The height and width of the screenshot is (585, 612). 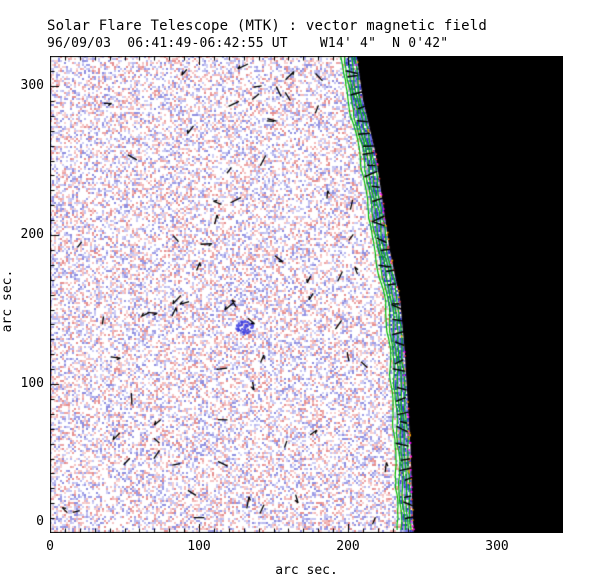 What do you see at coordinates (32, 234) in the screenshot?
I see `y-tick-label: 200` at bounding box center [32, 234].